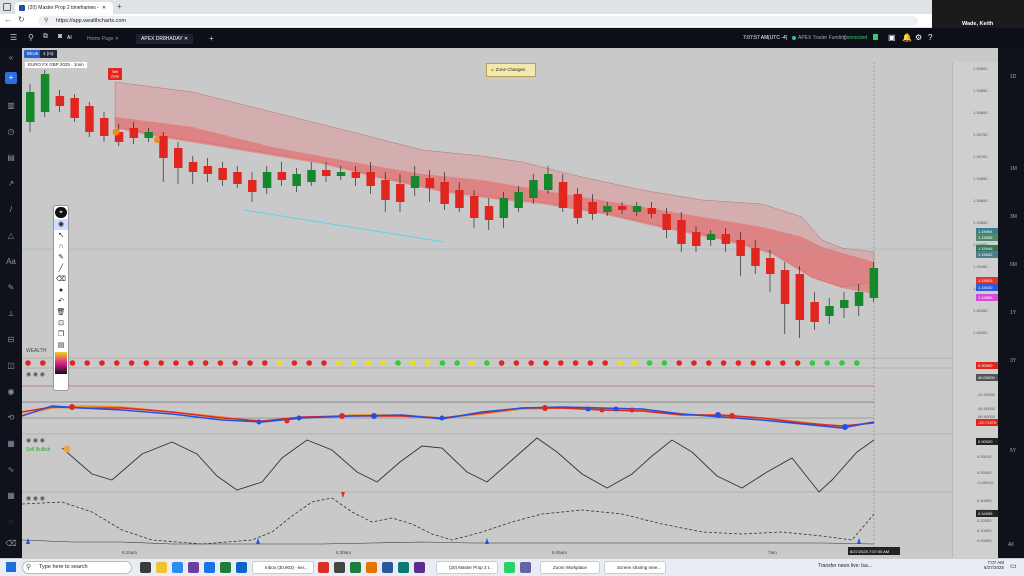  What do you see at coordinates (14, 37) in the screenshot?
I see `menu-icon: ☰` at bounding box center [14, 37].